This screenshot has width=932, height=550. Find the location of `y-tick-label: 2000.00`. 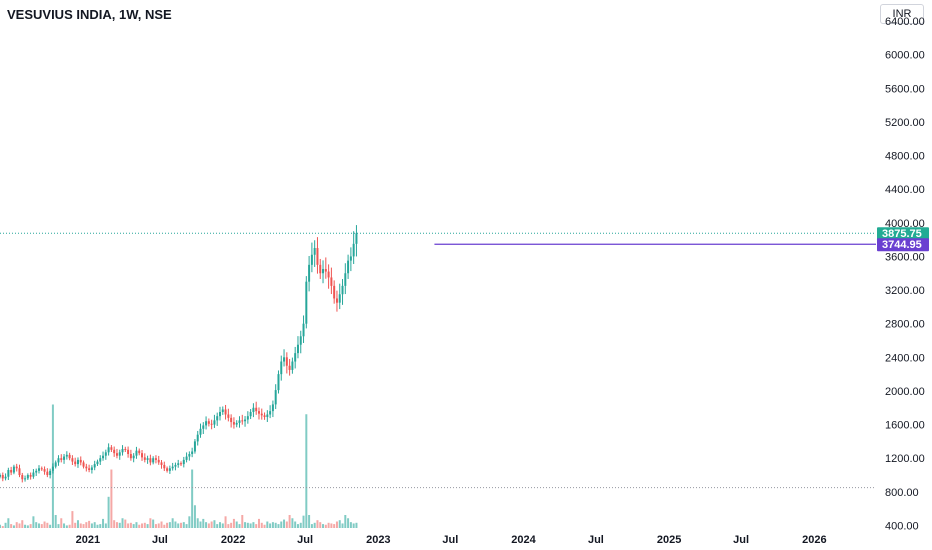

y-tick-label: 2000.00 is located at coordinates (905, 392).